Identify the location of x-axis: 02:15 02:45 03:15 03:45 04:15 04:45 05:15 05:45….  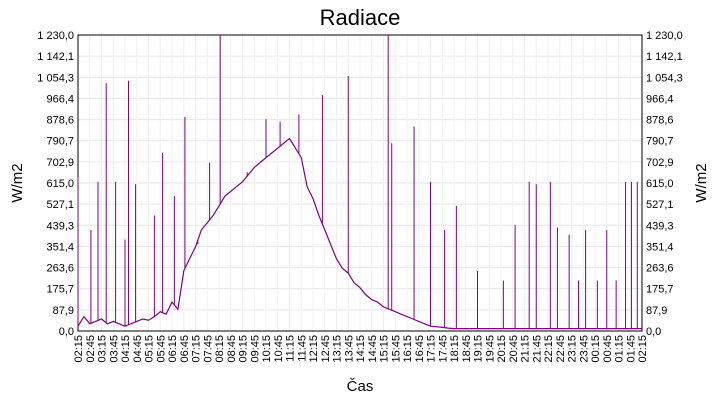
(361, 349).